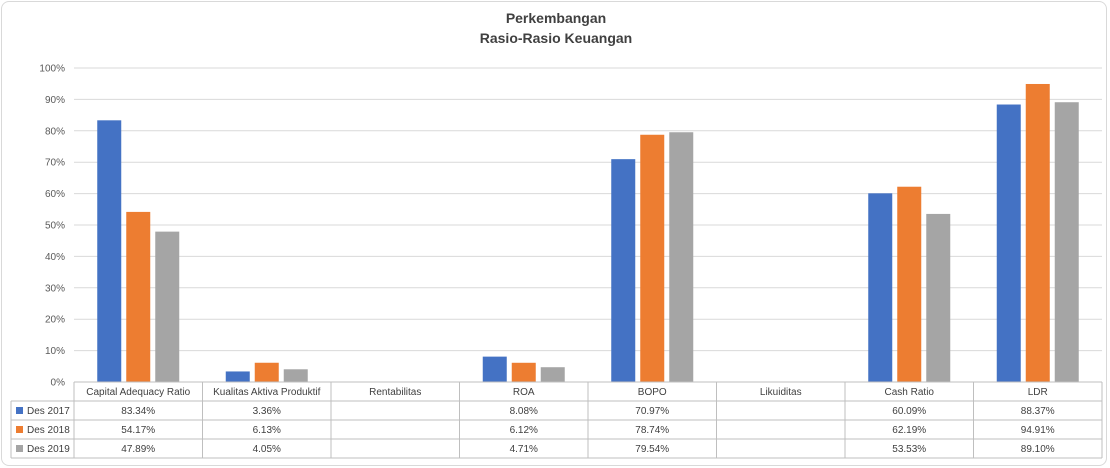  Describe the element at coordinates (138, 392) in the screenshot. I see `category-label: Capital Adequacy Ratio` at that location.